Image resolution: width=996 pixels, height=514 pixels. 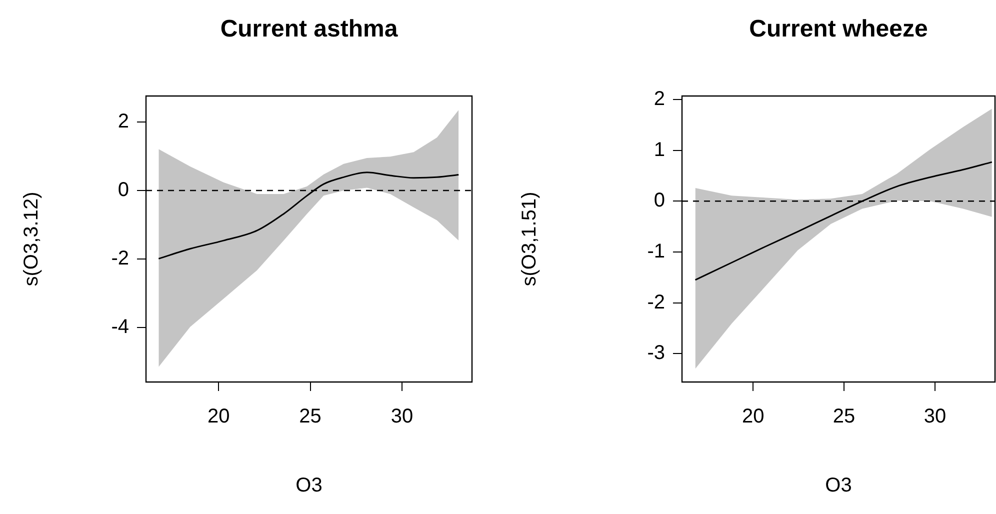 What do you see at coordinates (659, 149) in the screenshot?
I see `y-tick-label: 1` at bounding box center [659, 149].